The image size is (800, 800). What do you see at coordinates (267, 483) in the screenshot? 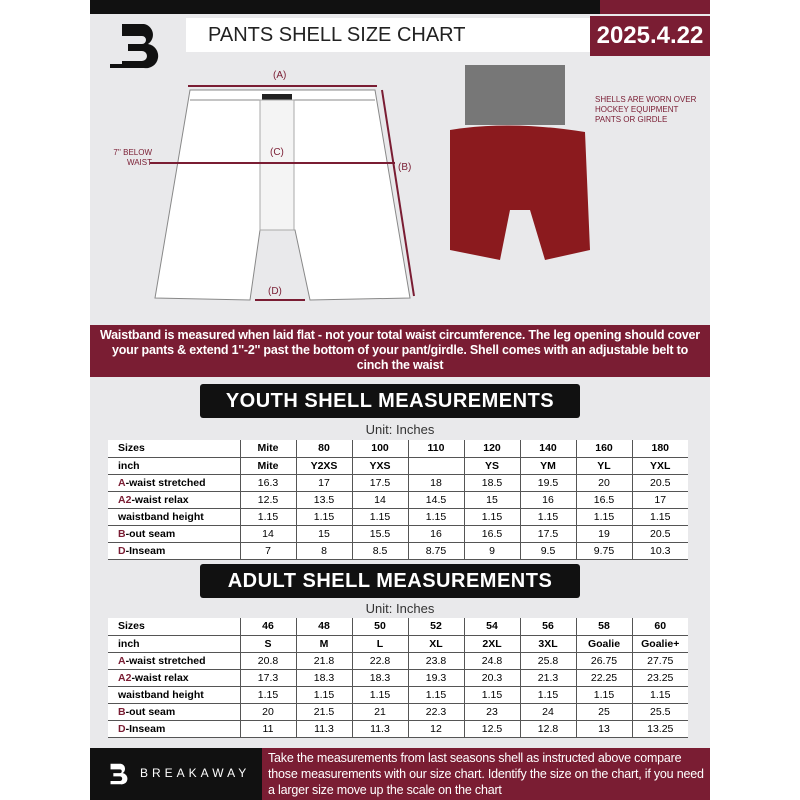
I see `table-cell: 16.3` at bounding box center [267, 483].